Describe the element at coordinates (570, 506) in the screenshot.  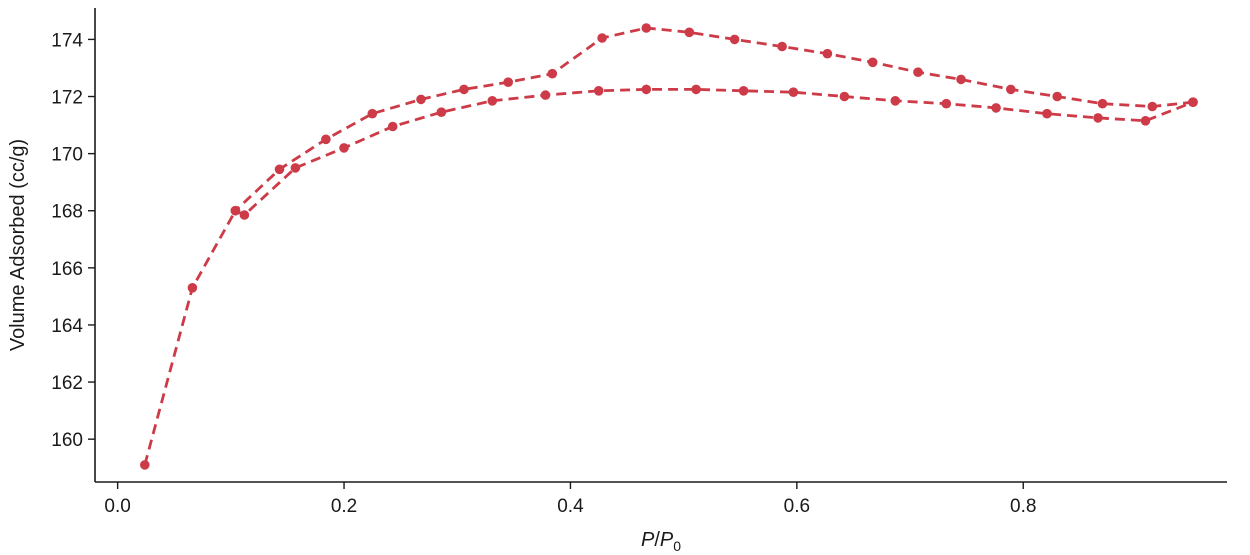
I see `x-tick-label: 0.4` at that location.